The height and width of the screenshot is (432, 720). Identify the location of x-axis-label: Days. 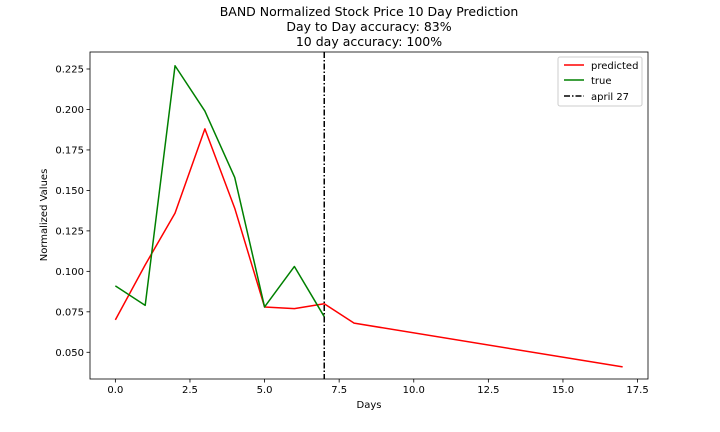
(369, 405).